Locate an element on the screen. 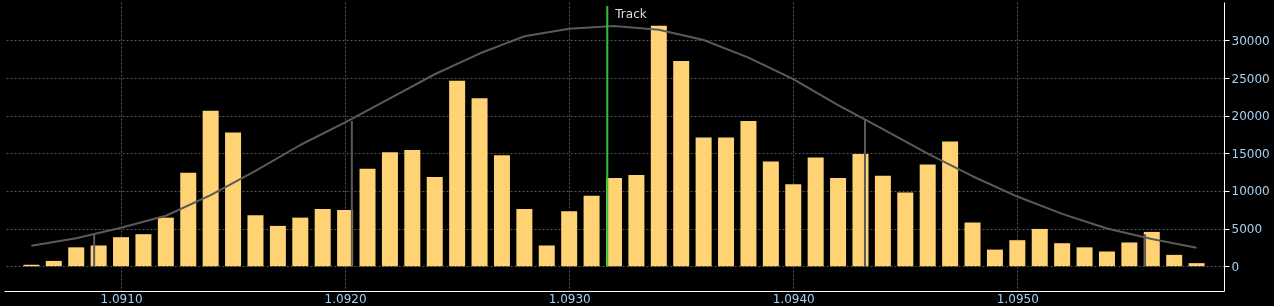 The width and height of the screenshot is (1274, 306). y-tick-label: 0 is located at coordinates (1235, 266).